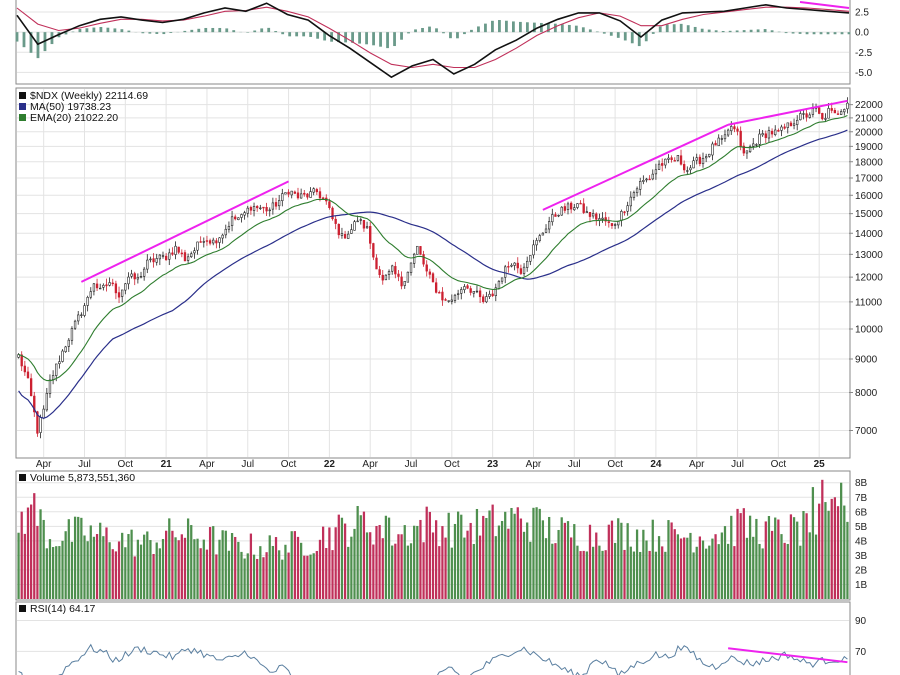 The width and height of the screenshot is (900, 675). Describe the element at coordinates (866, 431) in the screenshot. I see `price-tick-label: 7000` at that location.